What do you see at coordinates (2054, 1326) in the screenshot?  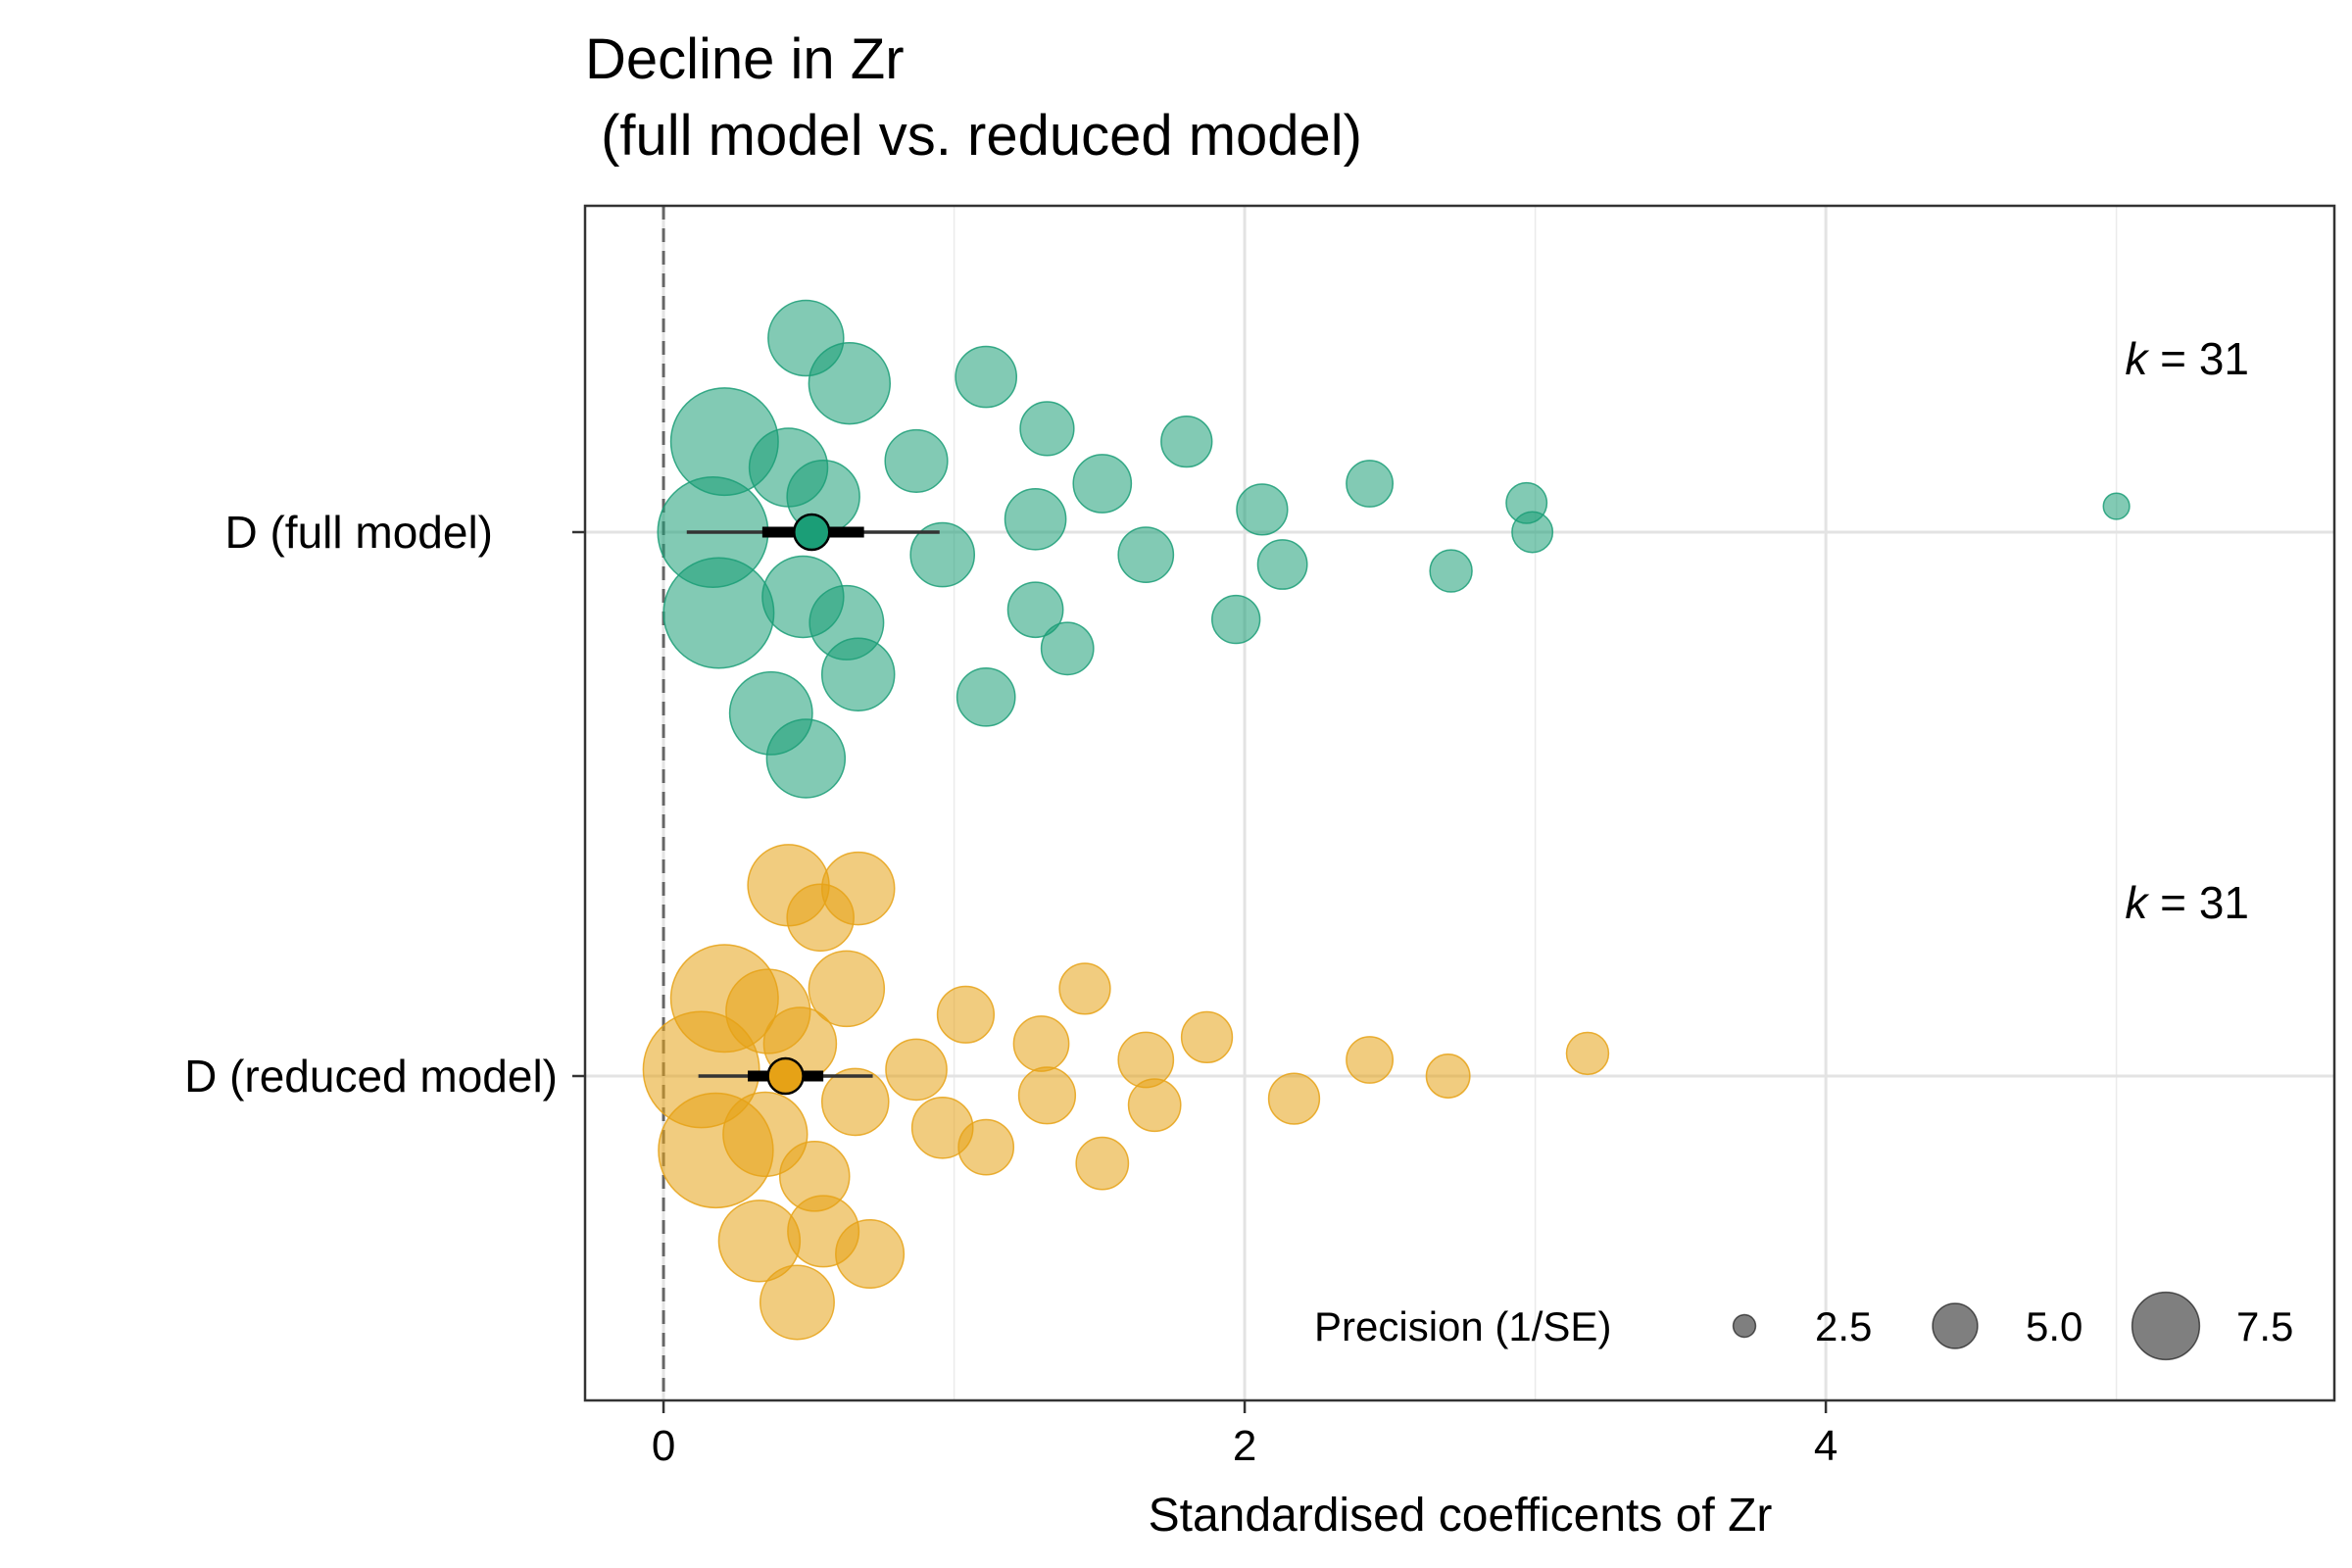 I see `legend-entry-label: 5.0` at bounding box center [2054, 1326].